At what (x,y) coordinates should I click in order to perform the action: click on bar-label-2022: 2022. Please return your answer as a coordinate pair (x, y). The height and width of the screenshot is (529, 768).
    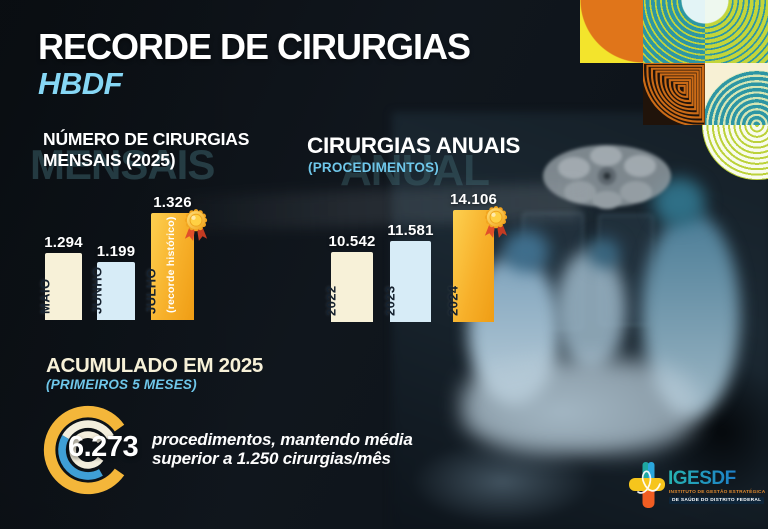
    Looking at the image, I should click on (331, 300).